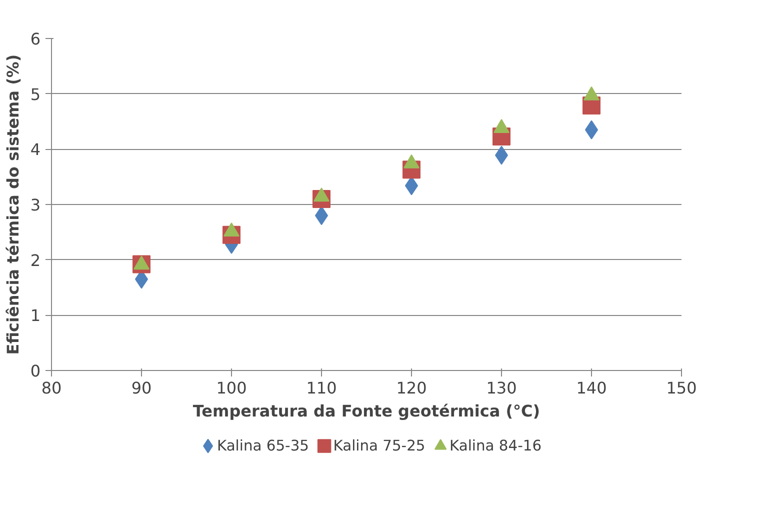 The height and width of the screenshot is (527, 771). What do you see at coordinates (51, 388) in the screenshot?
I see `x-tick-label: 80` at bounding box center [51, 388].